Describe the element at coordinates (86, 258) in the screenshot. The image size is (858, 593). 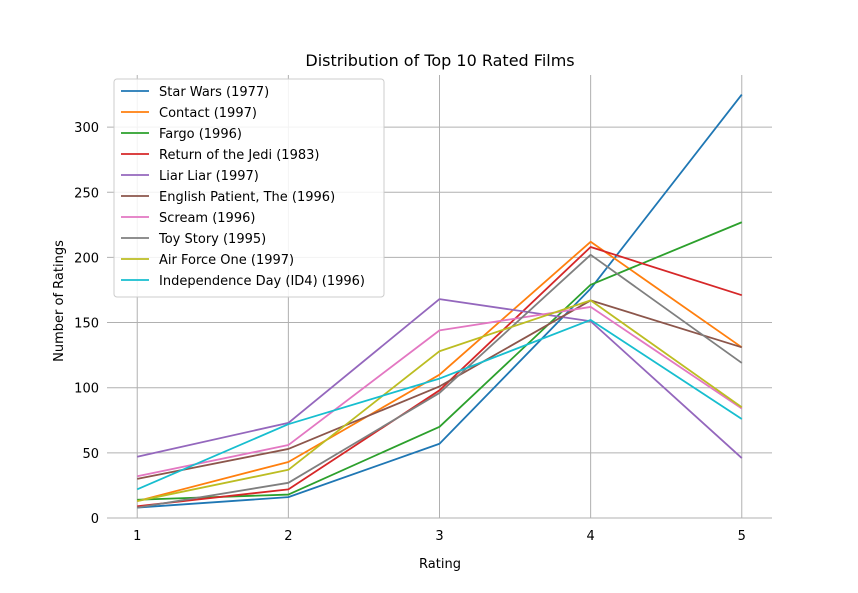
I see `y-tick-label: 200` at that location.